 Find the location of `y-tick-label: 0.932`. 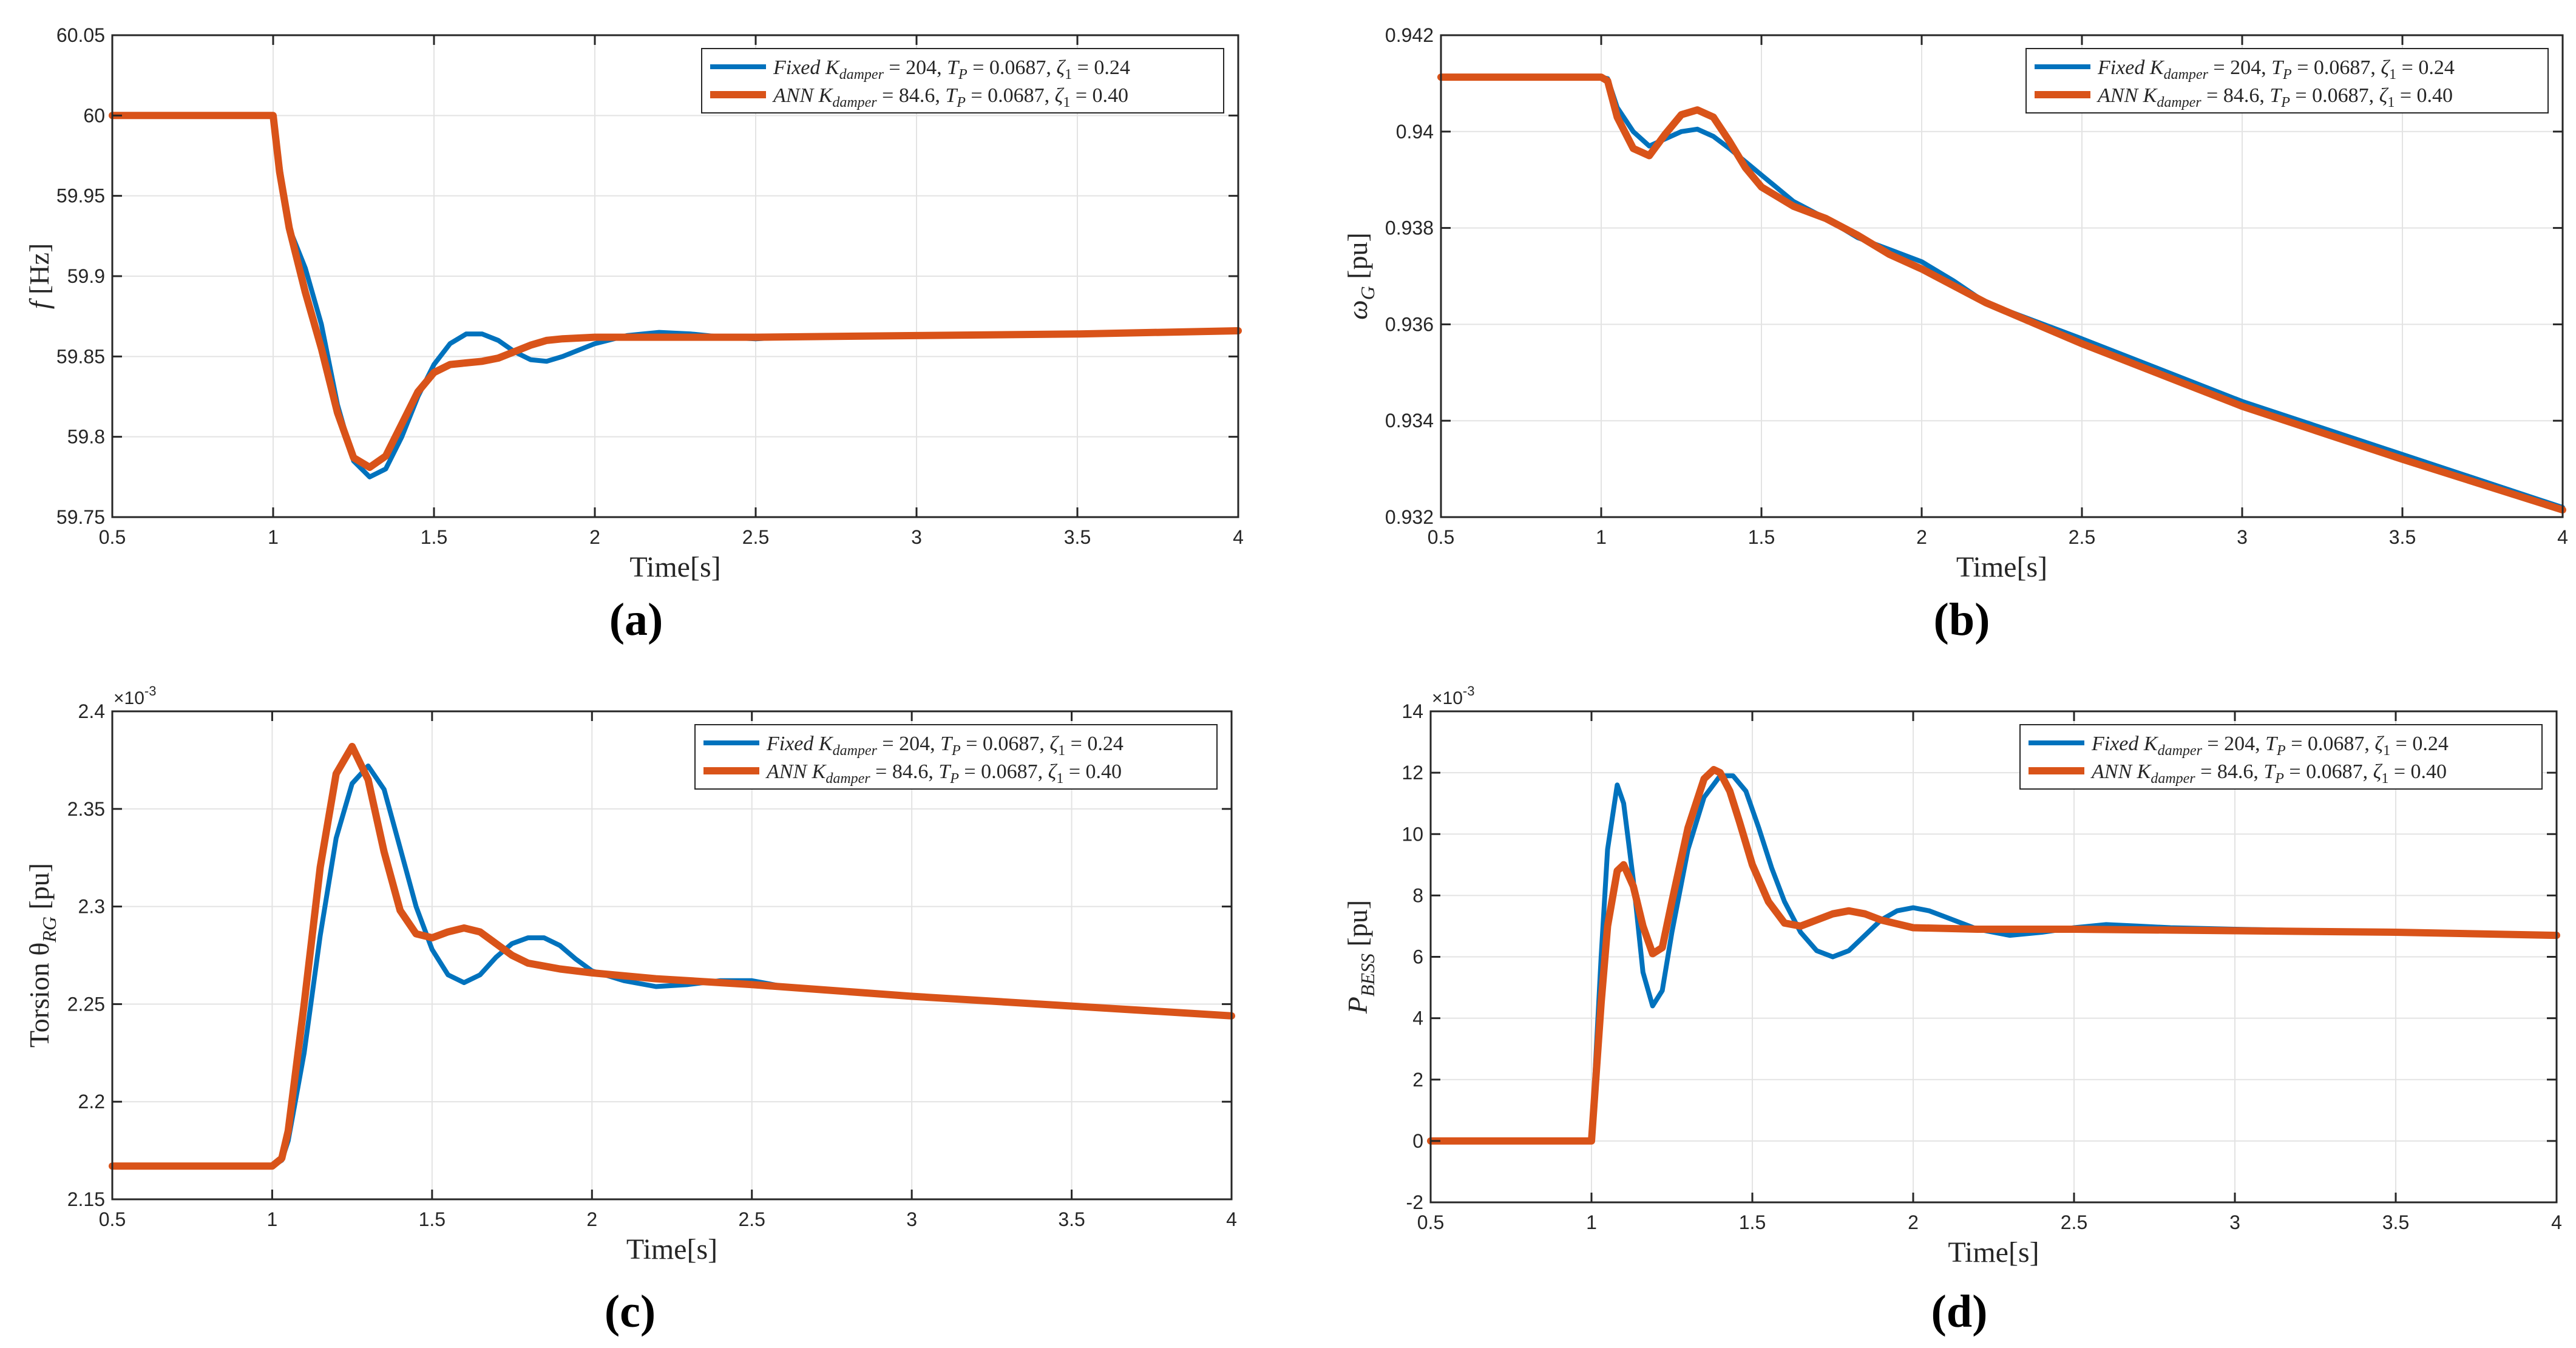

y-tick-label: 0.932 is located at coordinates (1410, 517).